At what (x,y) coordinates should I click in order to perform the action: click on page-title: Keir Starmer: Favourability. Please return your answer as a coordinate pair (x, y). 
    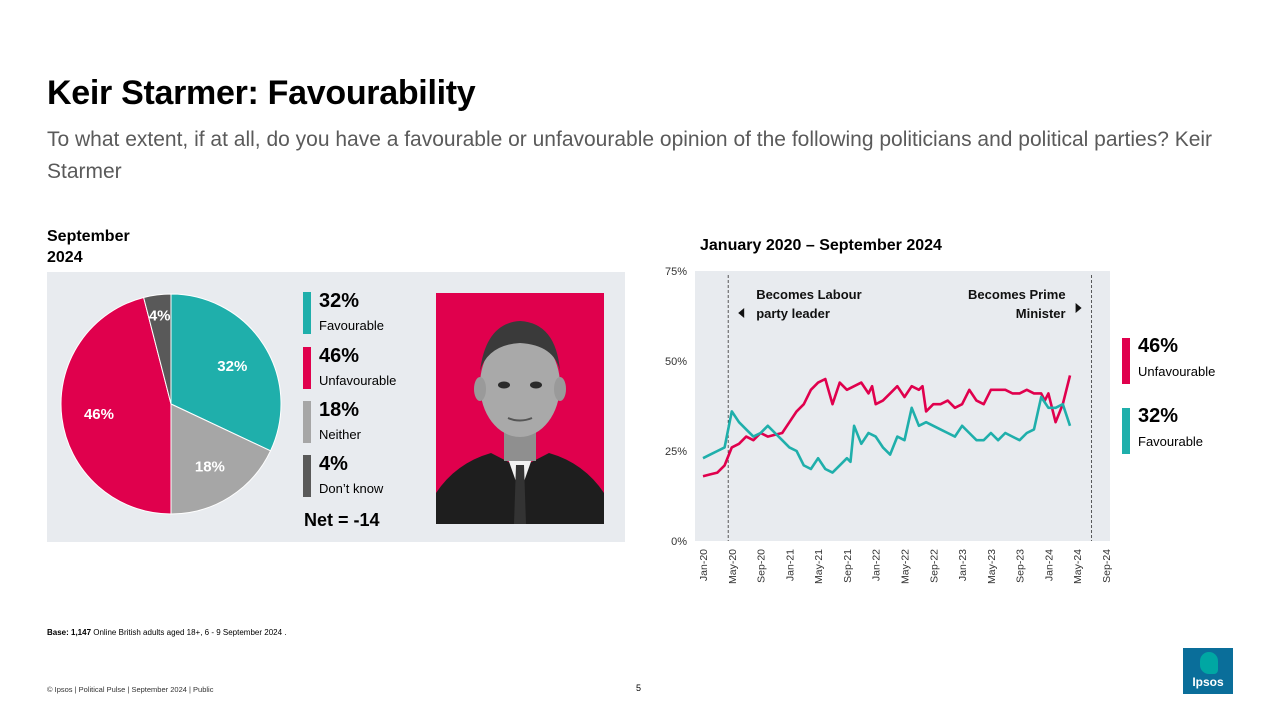
    Looking at the image, I should click on (261, 93).